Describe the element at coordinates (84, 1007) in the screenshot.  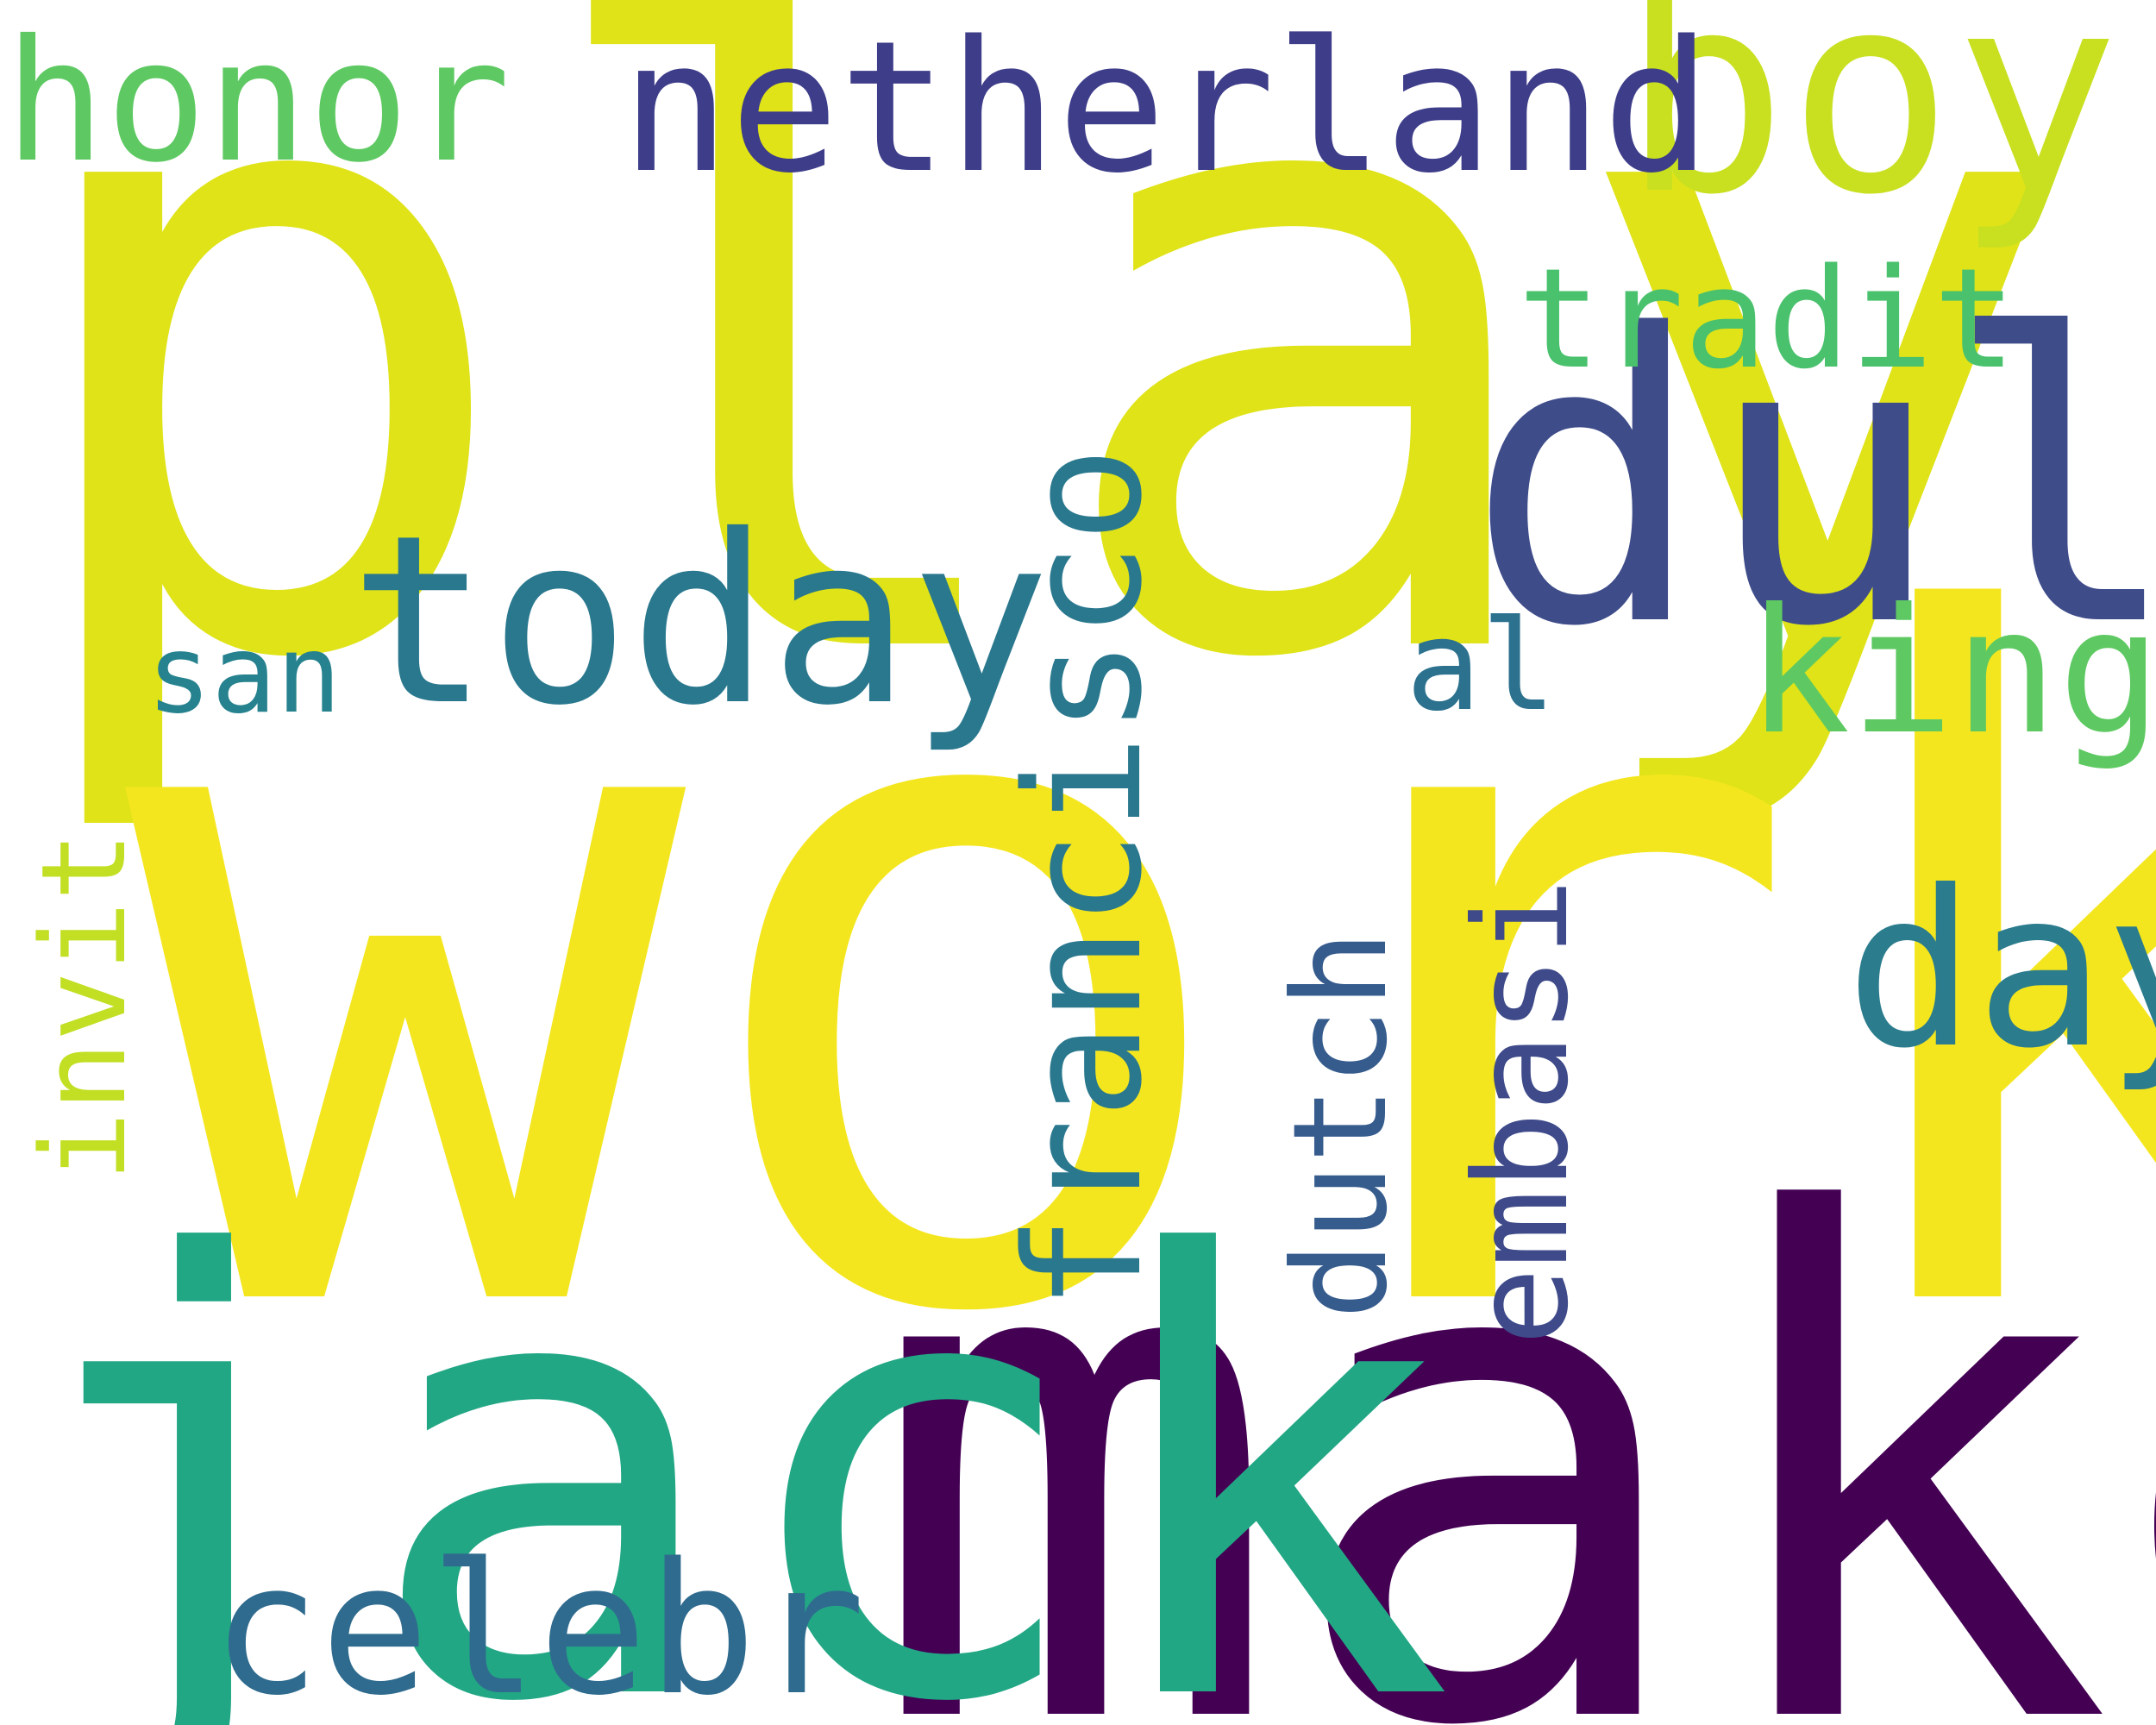
I see `word-invit: invit` at that location.